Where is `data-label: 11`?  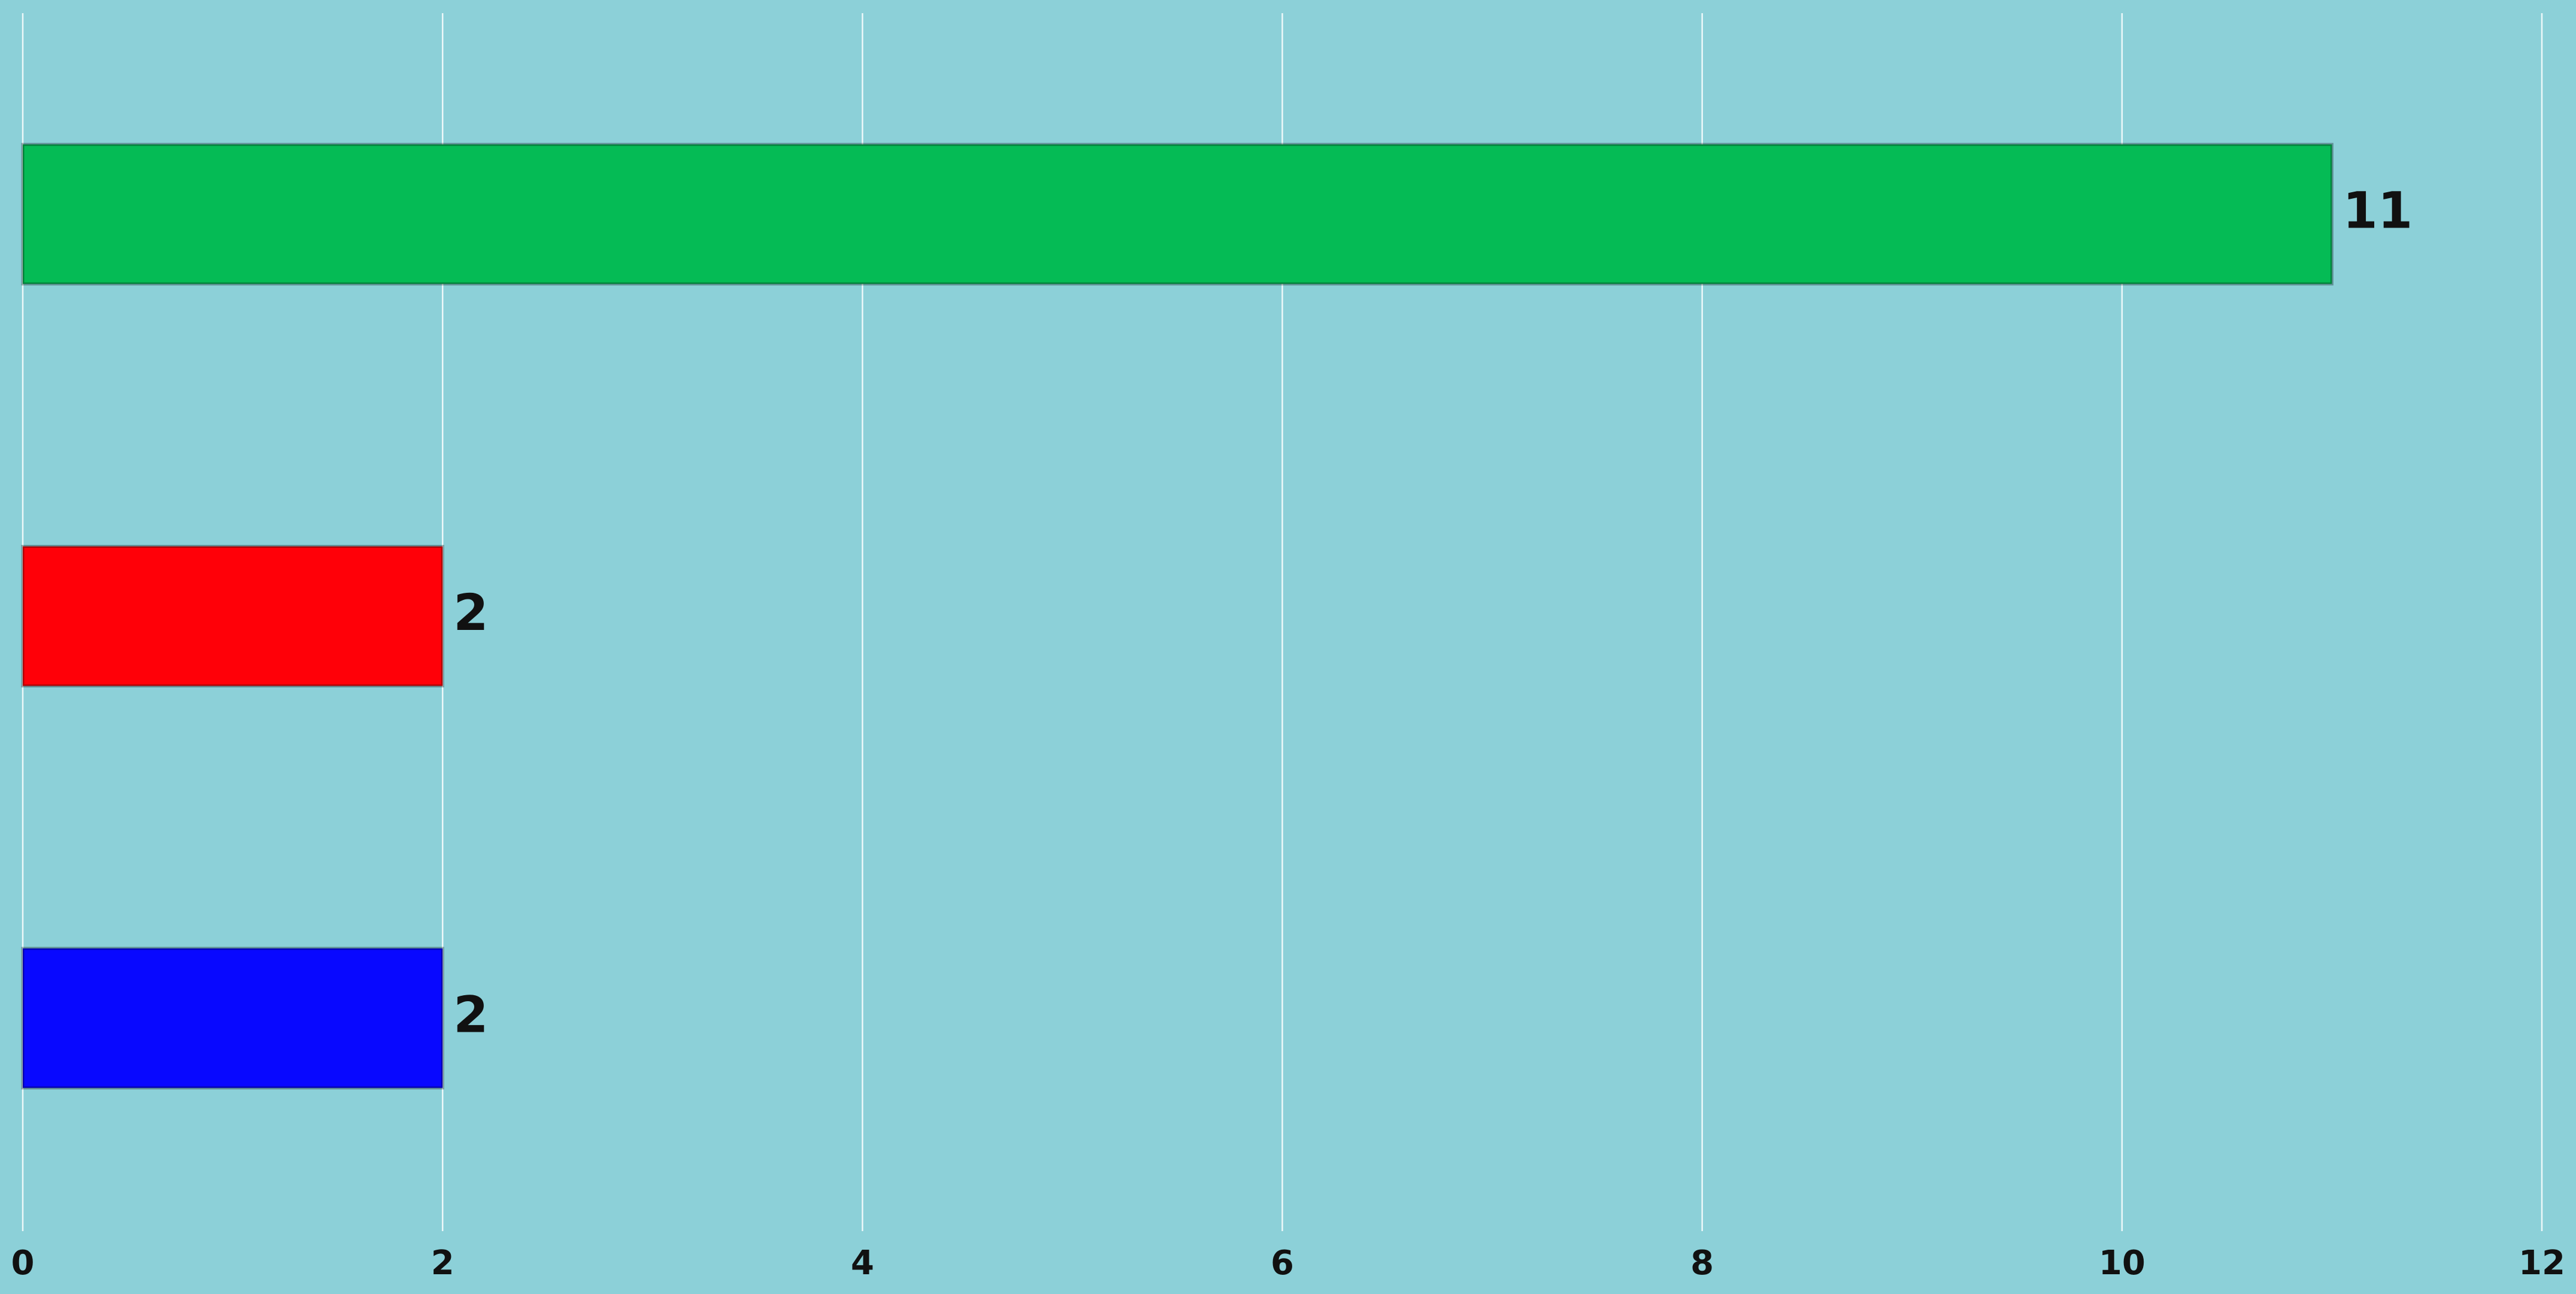
data-label: 11 is located at coordinates (2377, 210).